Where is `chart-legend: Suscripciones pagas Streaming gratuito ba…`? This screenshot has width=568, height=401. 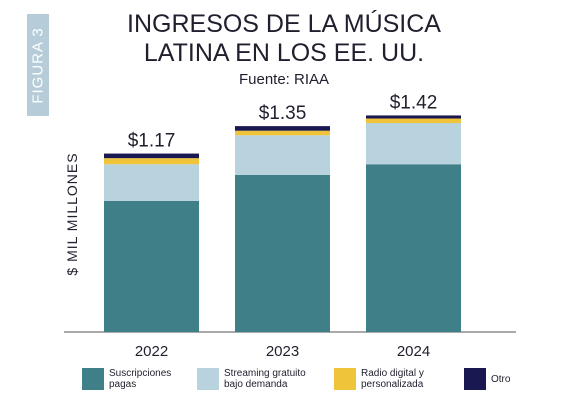 chart-legend: Suscripciones pagas Streaming gratuito ba… is located at coordinates (301, 383).